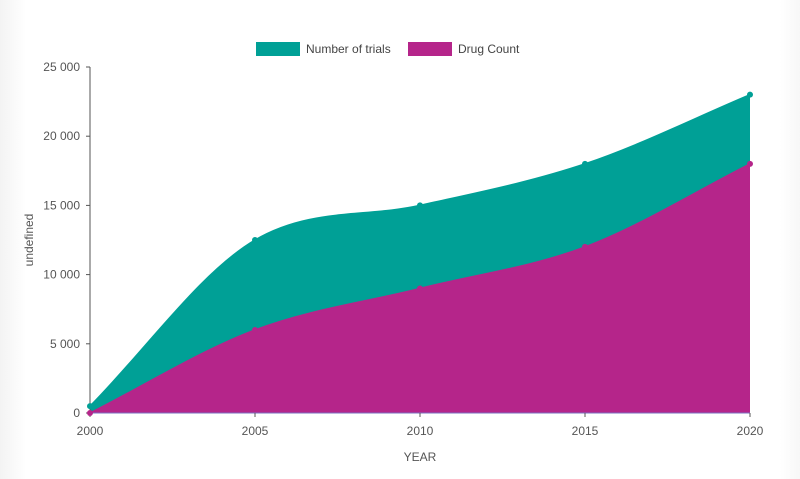 The width and height of the screenshot is (800, 479). What do you see at coordinates (255, 431) in the screenshot?
I see `x-tick-label: 2005` at bounding box center [255, 431].